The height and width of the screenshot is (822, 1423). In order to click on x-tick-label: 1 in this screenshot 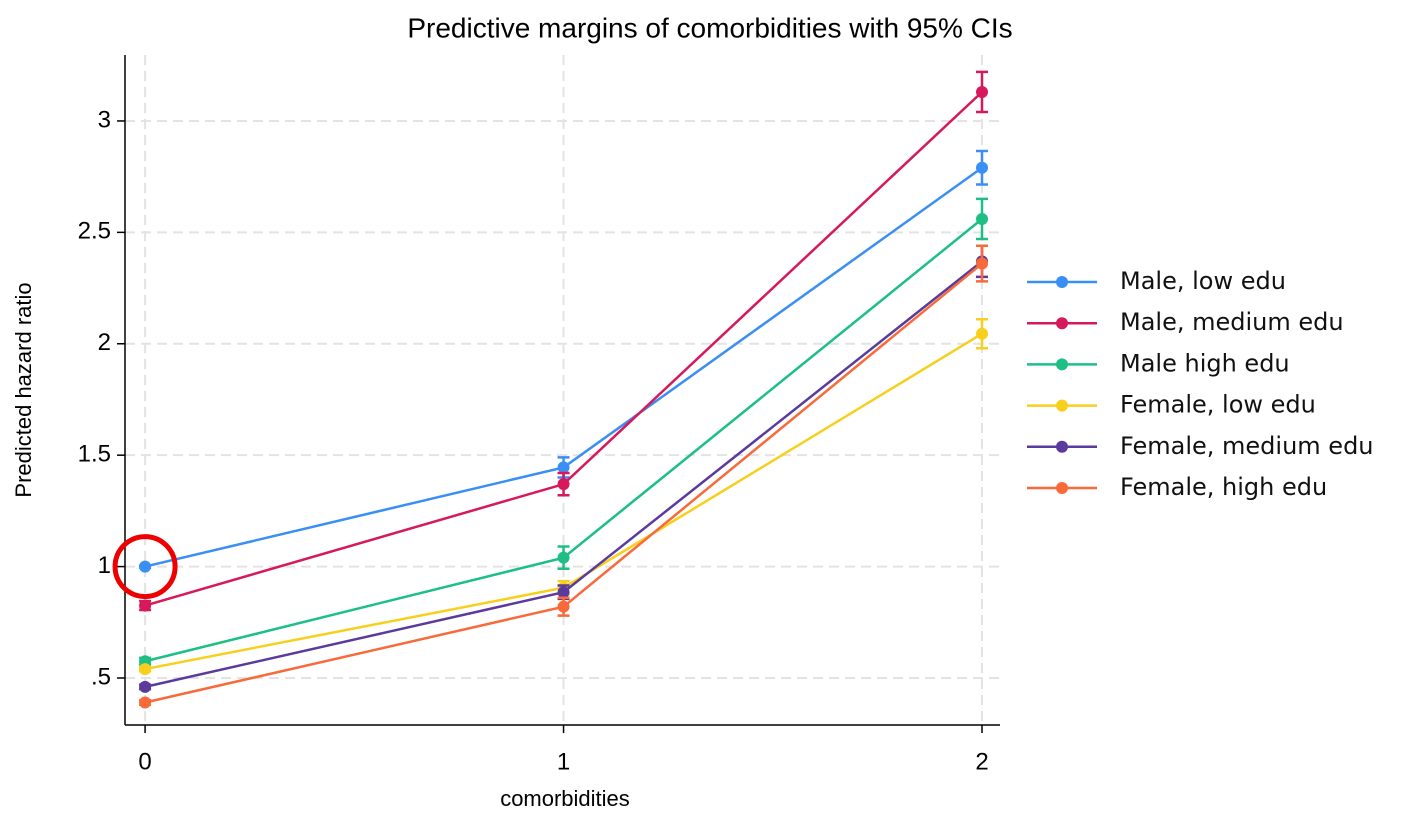, I will do `click(563, 761)`.